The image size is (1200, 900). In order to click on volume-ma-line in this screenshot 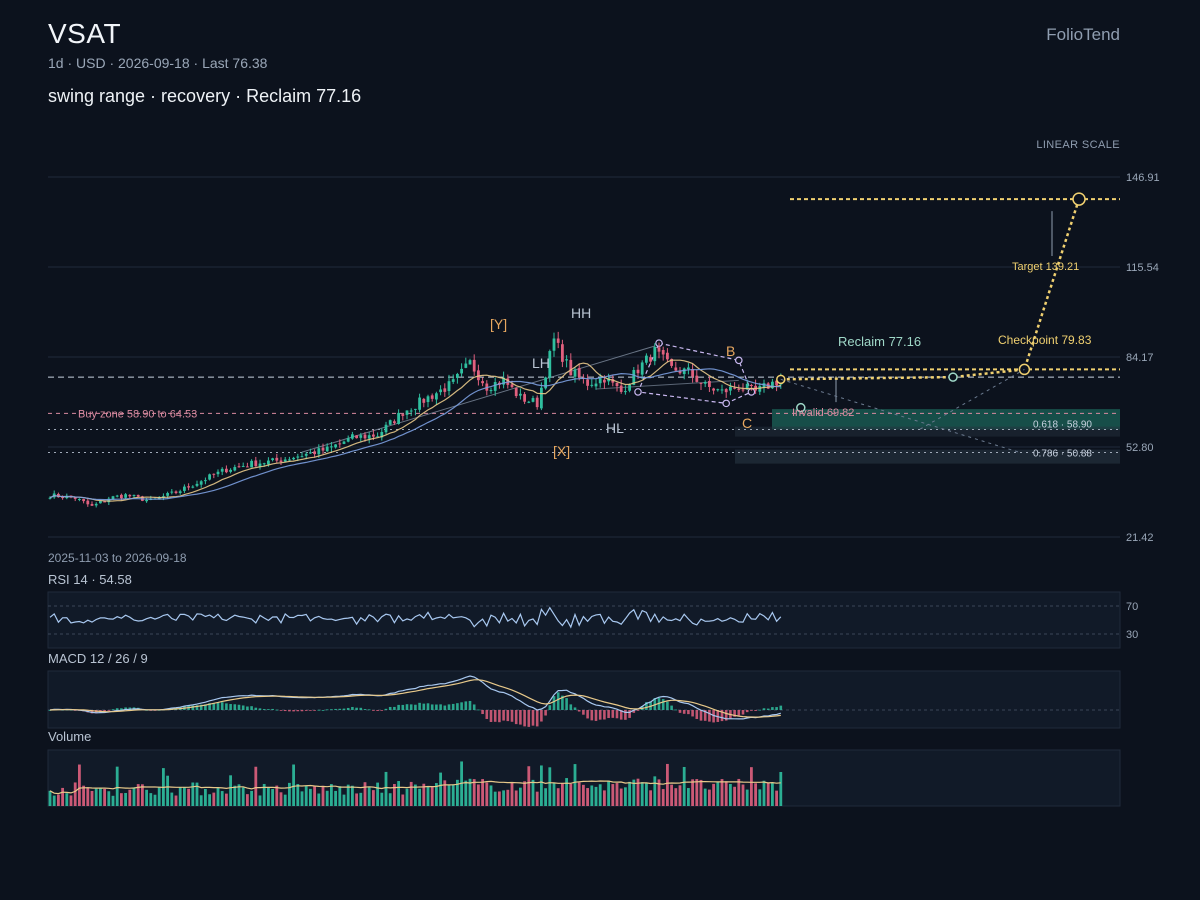, I will do `click(415, 787)`.